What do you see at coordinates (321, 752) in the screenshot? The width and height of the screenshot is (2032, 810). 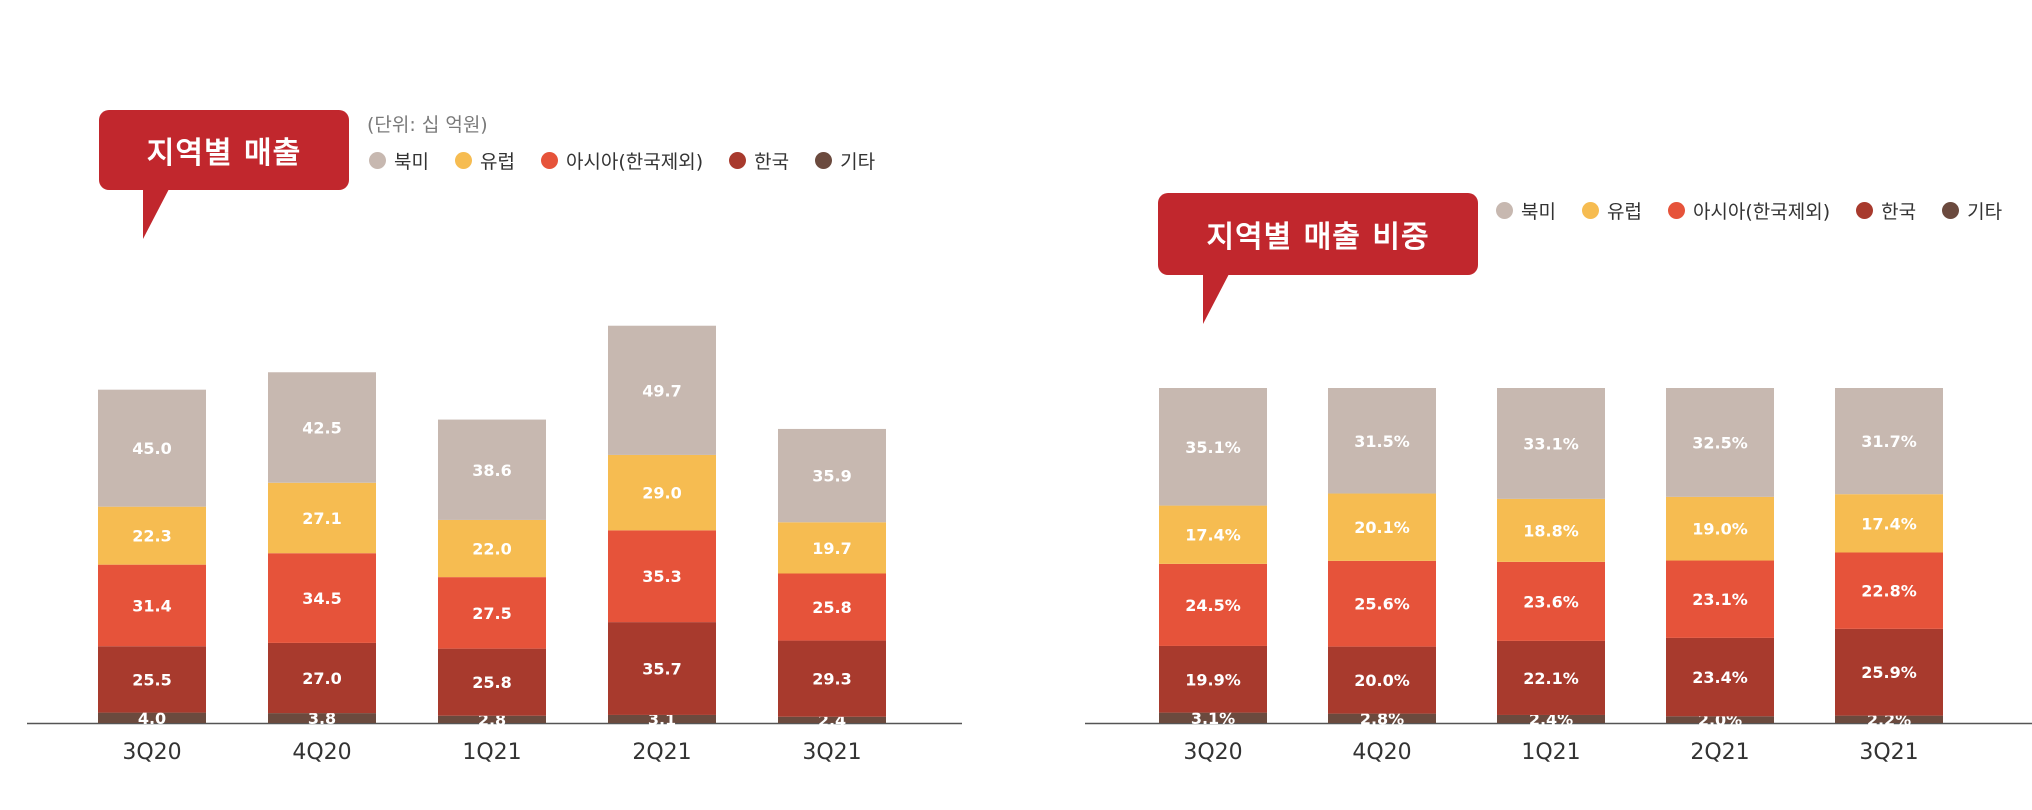 I see `x-tick-label: 4Q20` at bounding box center [321, 752].